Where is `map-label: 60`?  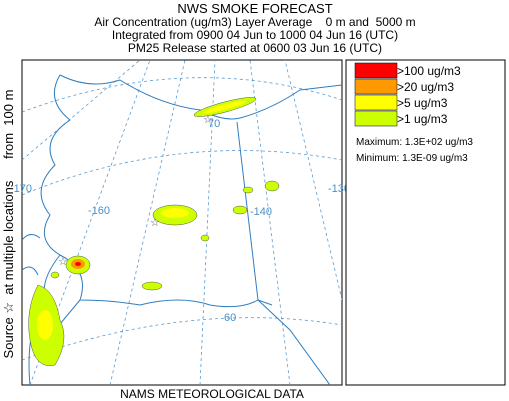 map-label: 60 is located at coordinates (230, 318).